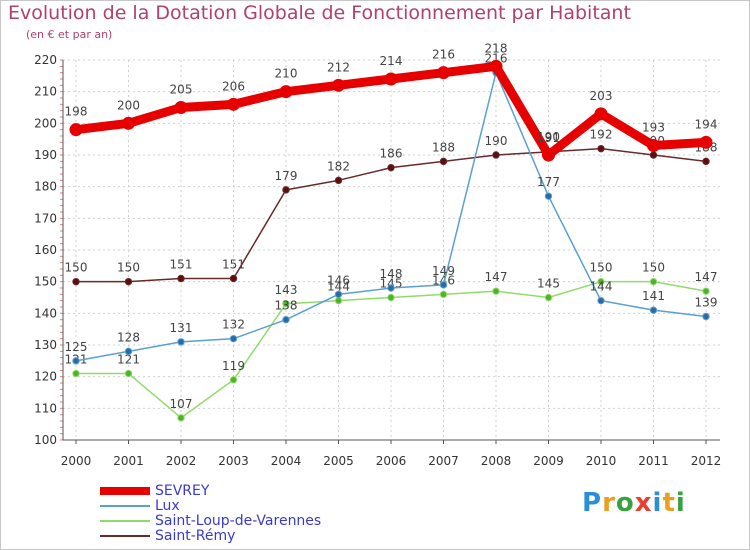  What do you see at coordinates (233, 461) in the screenshot?
I see `x-tick-label: 2003` at bounding box center [233, 461].